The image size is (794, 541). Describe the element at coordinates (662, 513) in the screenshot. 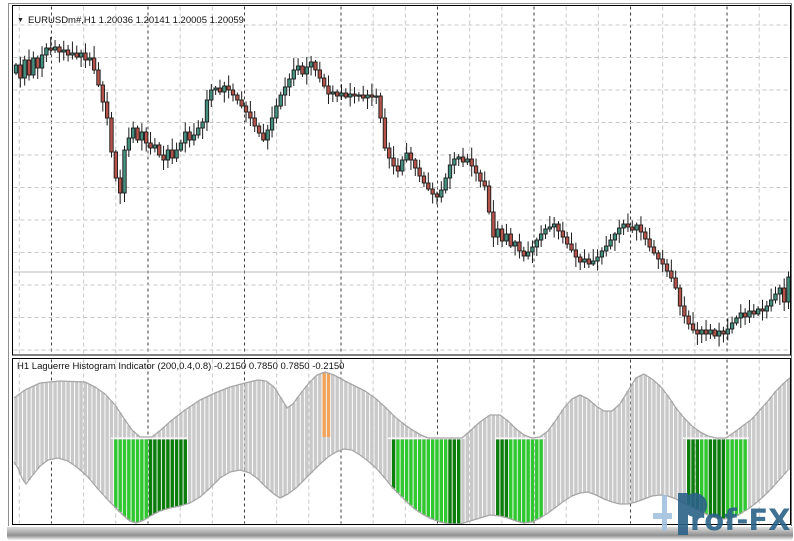

I see `candlestick-icon` at that location.